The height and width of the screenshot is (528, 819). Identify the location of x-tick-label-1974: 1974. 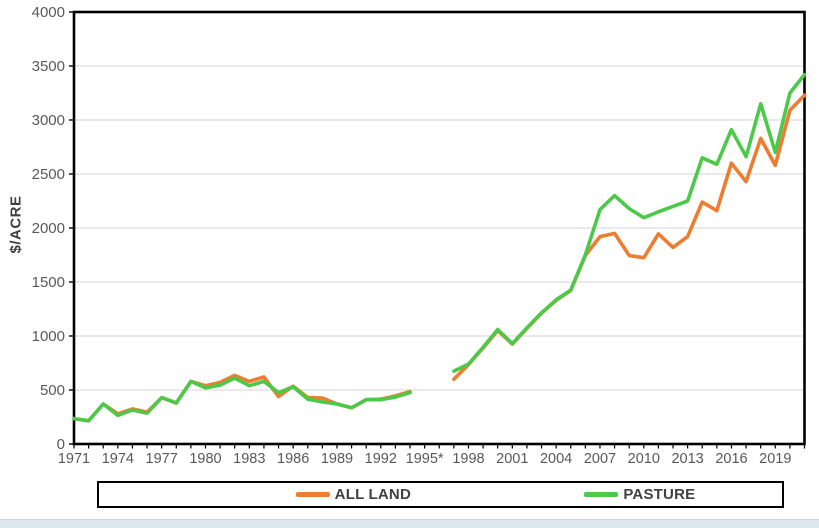
(118, 459).